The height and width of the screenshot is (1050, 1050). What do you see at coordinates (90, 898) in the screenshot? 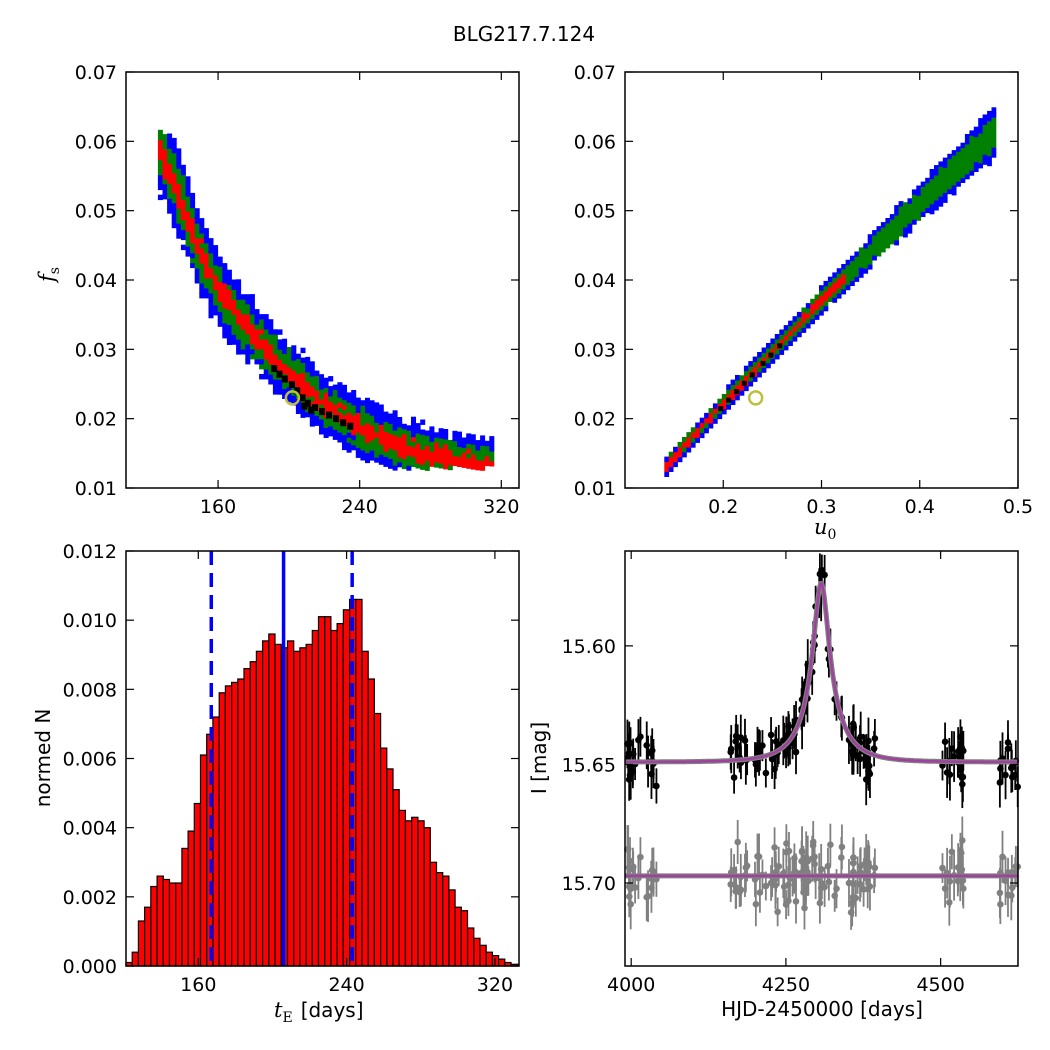
I see `te-histogram-ytick-label: 0.002` at bounding box center [90, 898].